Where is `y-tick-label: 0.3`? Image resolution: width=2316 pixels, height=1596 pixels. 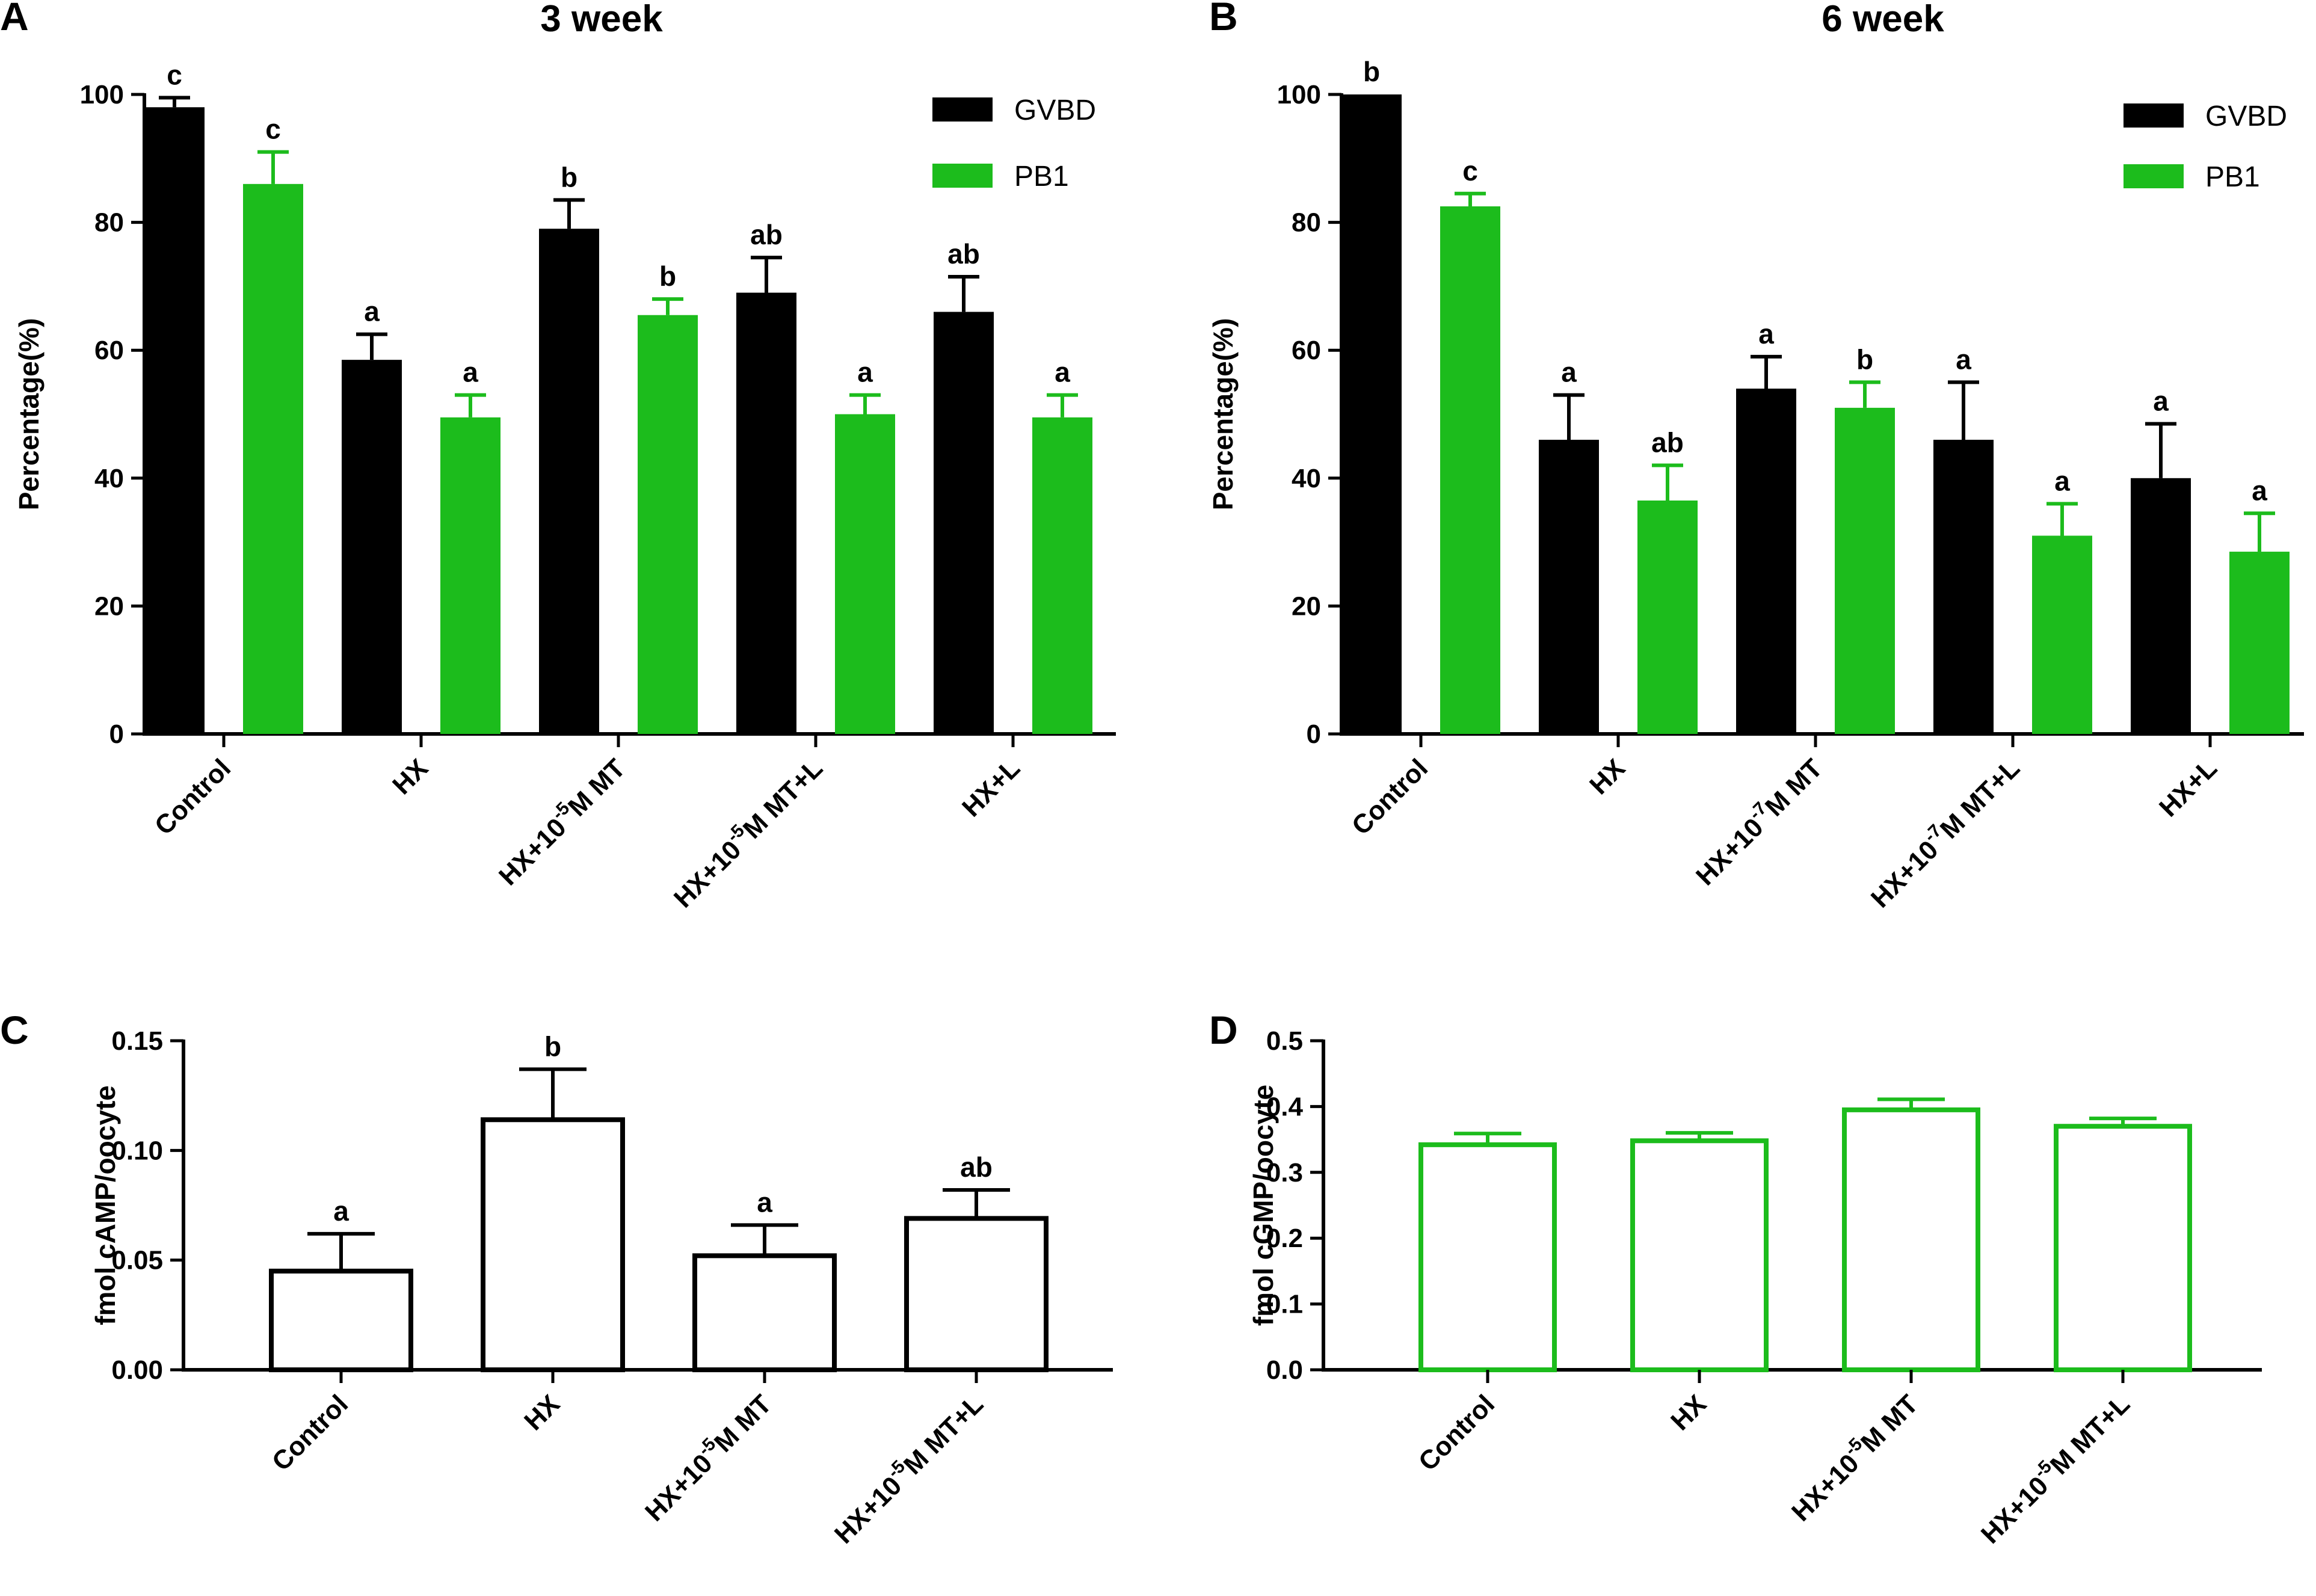
y-tick-label: 0.3 is located at coordinates (1284, 1173).